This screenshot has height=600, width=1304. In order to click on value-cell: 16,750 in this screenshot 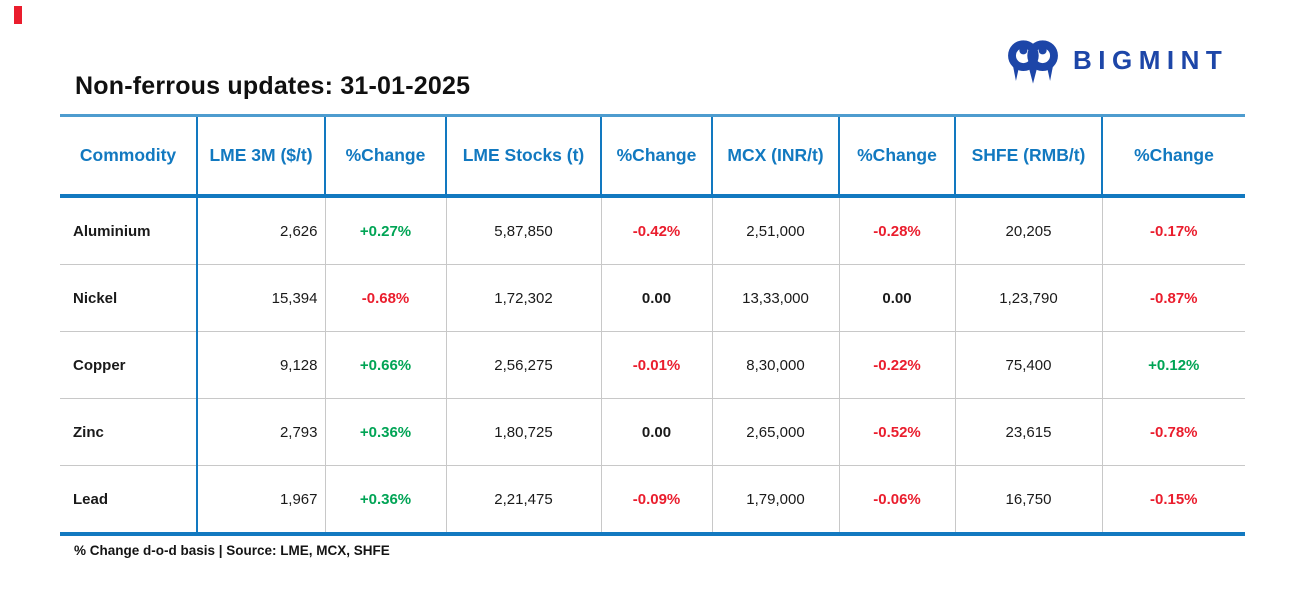, I will do `click(1029, 499)`.